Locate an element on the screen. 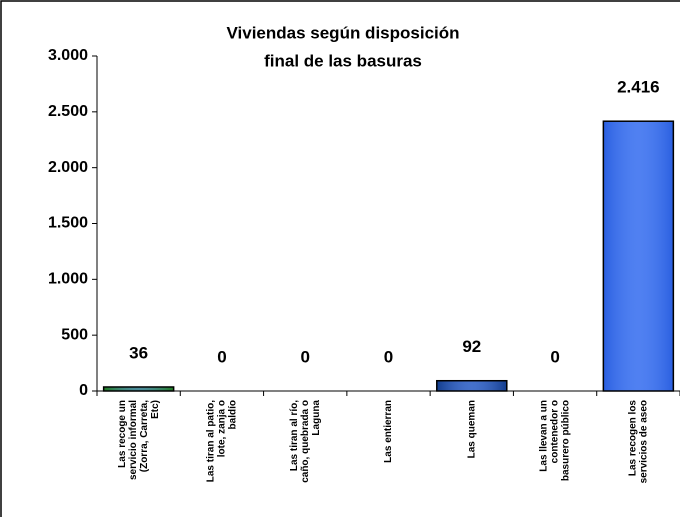 This screenshot has height=517, width=680. y-tick-label: 3.000 is located at coordinates (68, 55).